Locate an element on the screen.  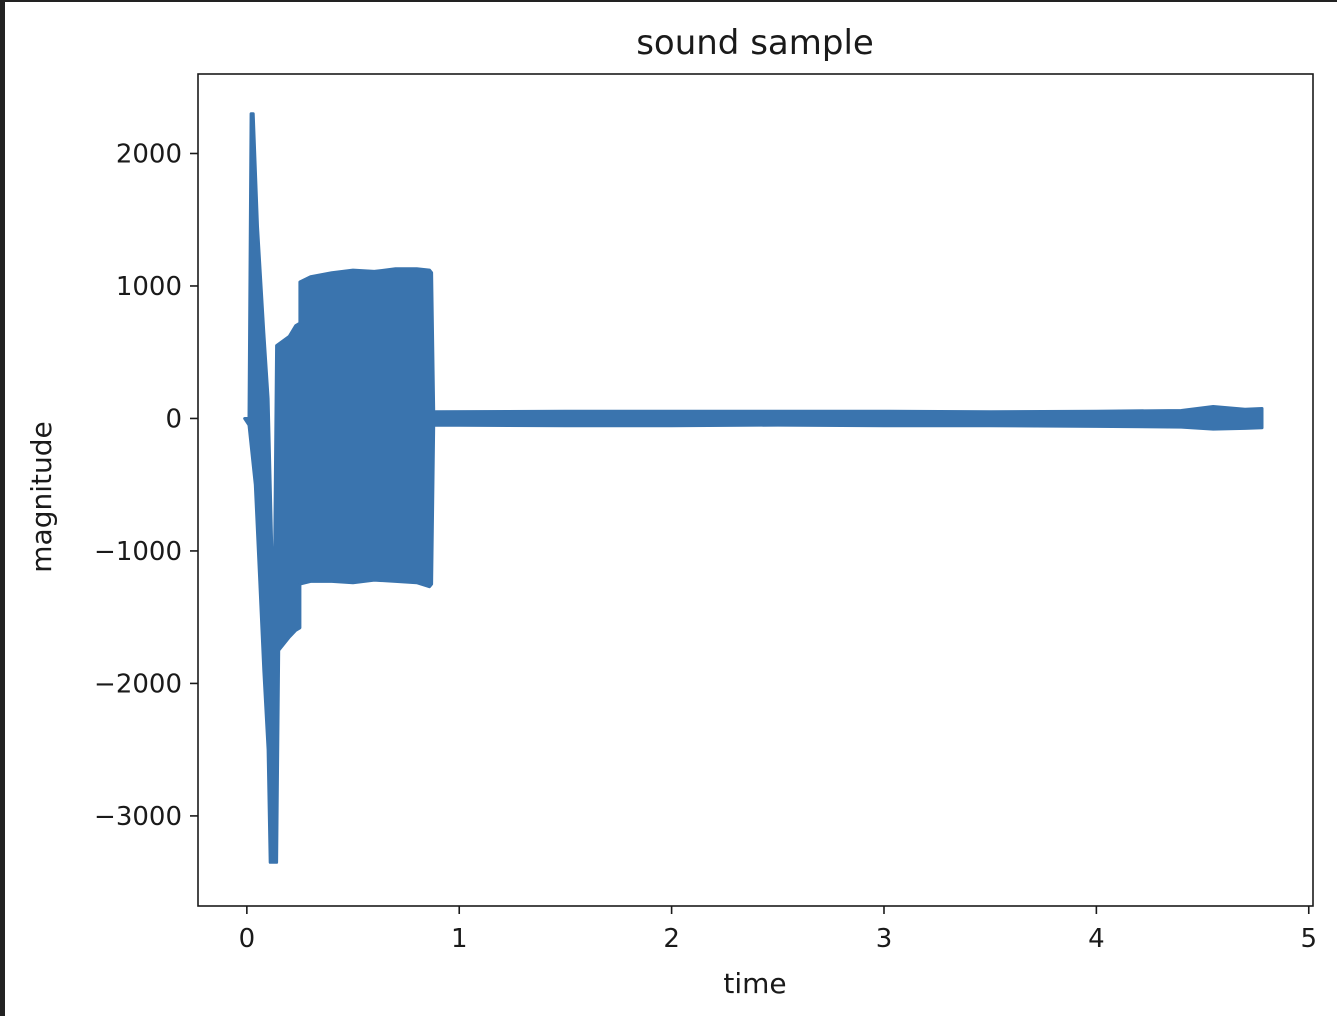
y-tick-label: −3000 is located at coordinates (138, 817).